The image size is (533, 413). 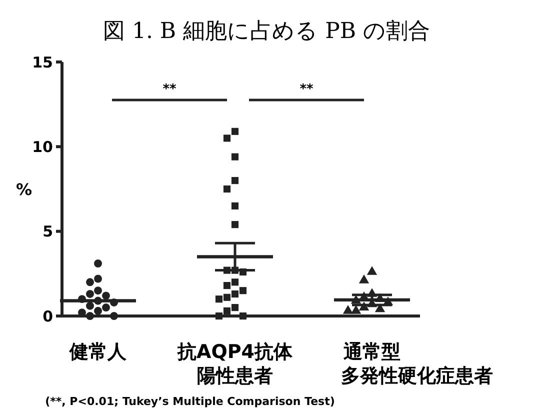 I want to click on x-tick-label: 健常人, so click(x=98, y=352).